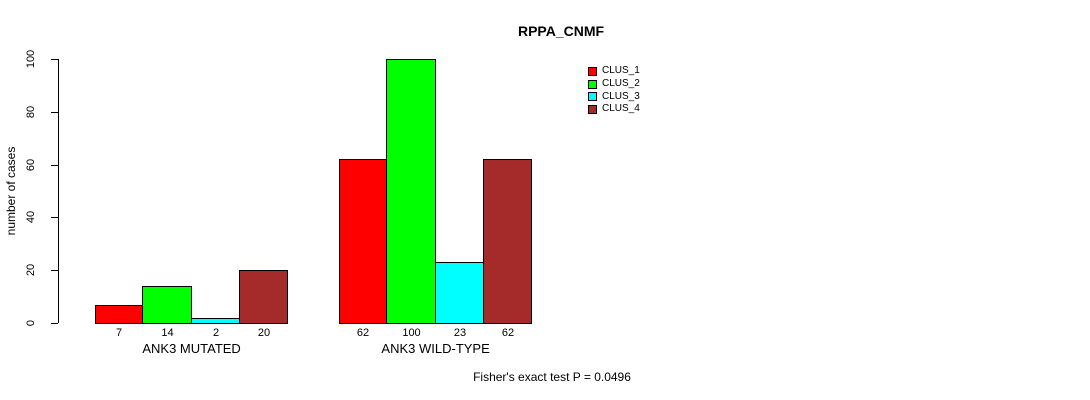  Describe the element at coordinates (167, 305) in the screenshot. I see `bar-clus-2-ank3-mutated` at that location.